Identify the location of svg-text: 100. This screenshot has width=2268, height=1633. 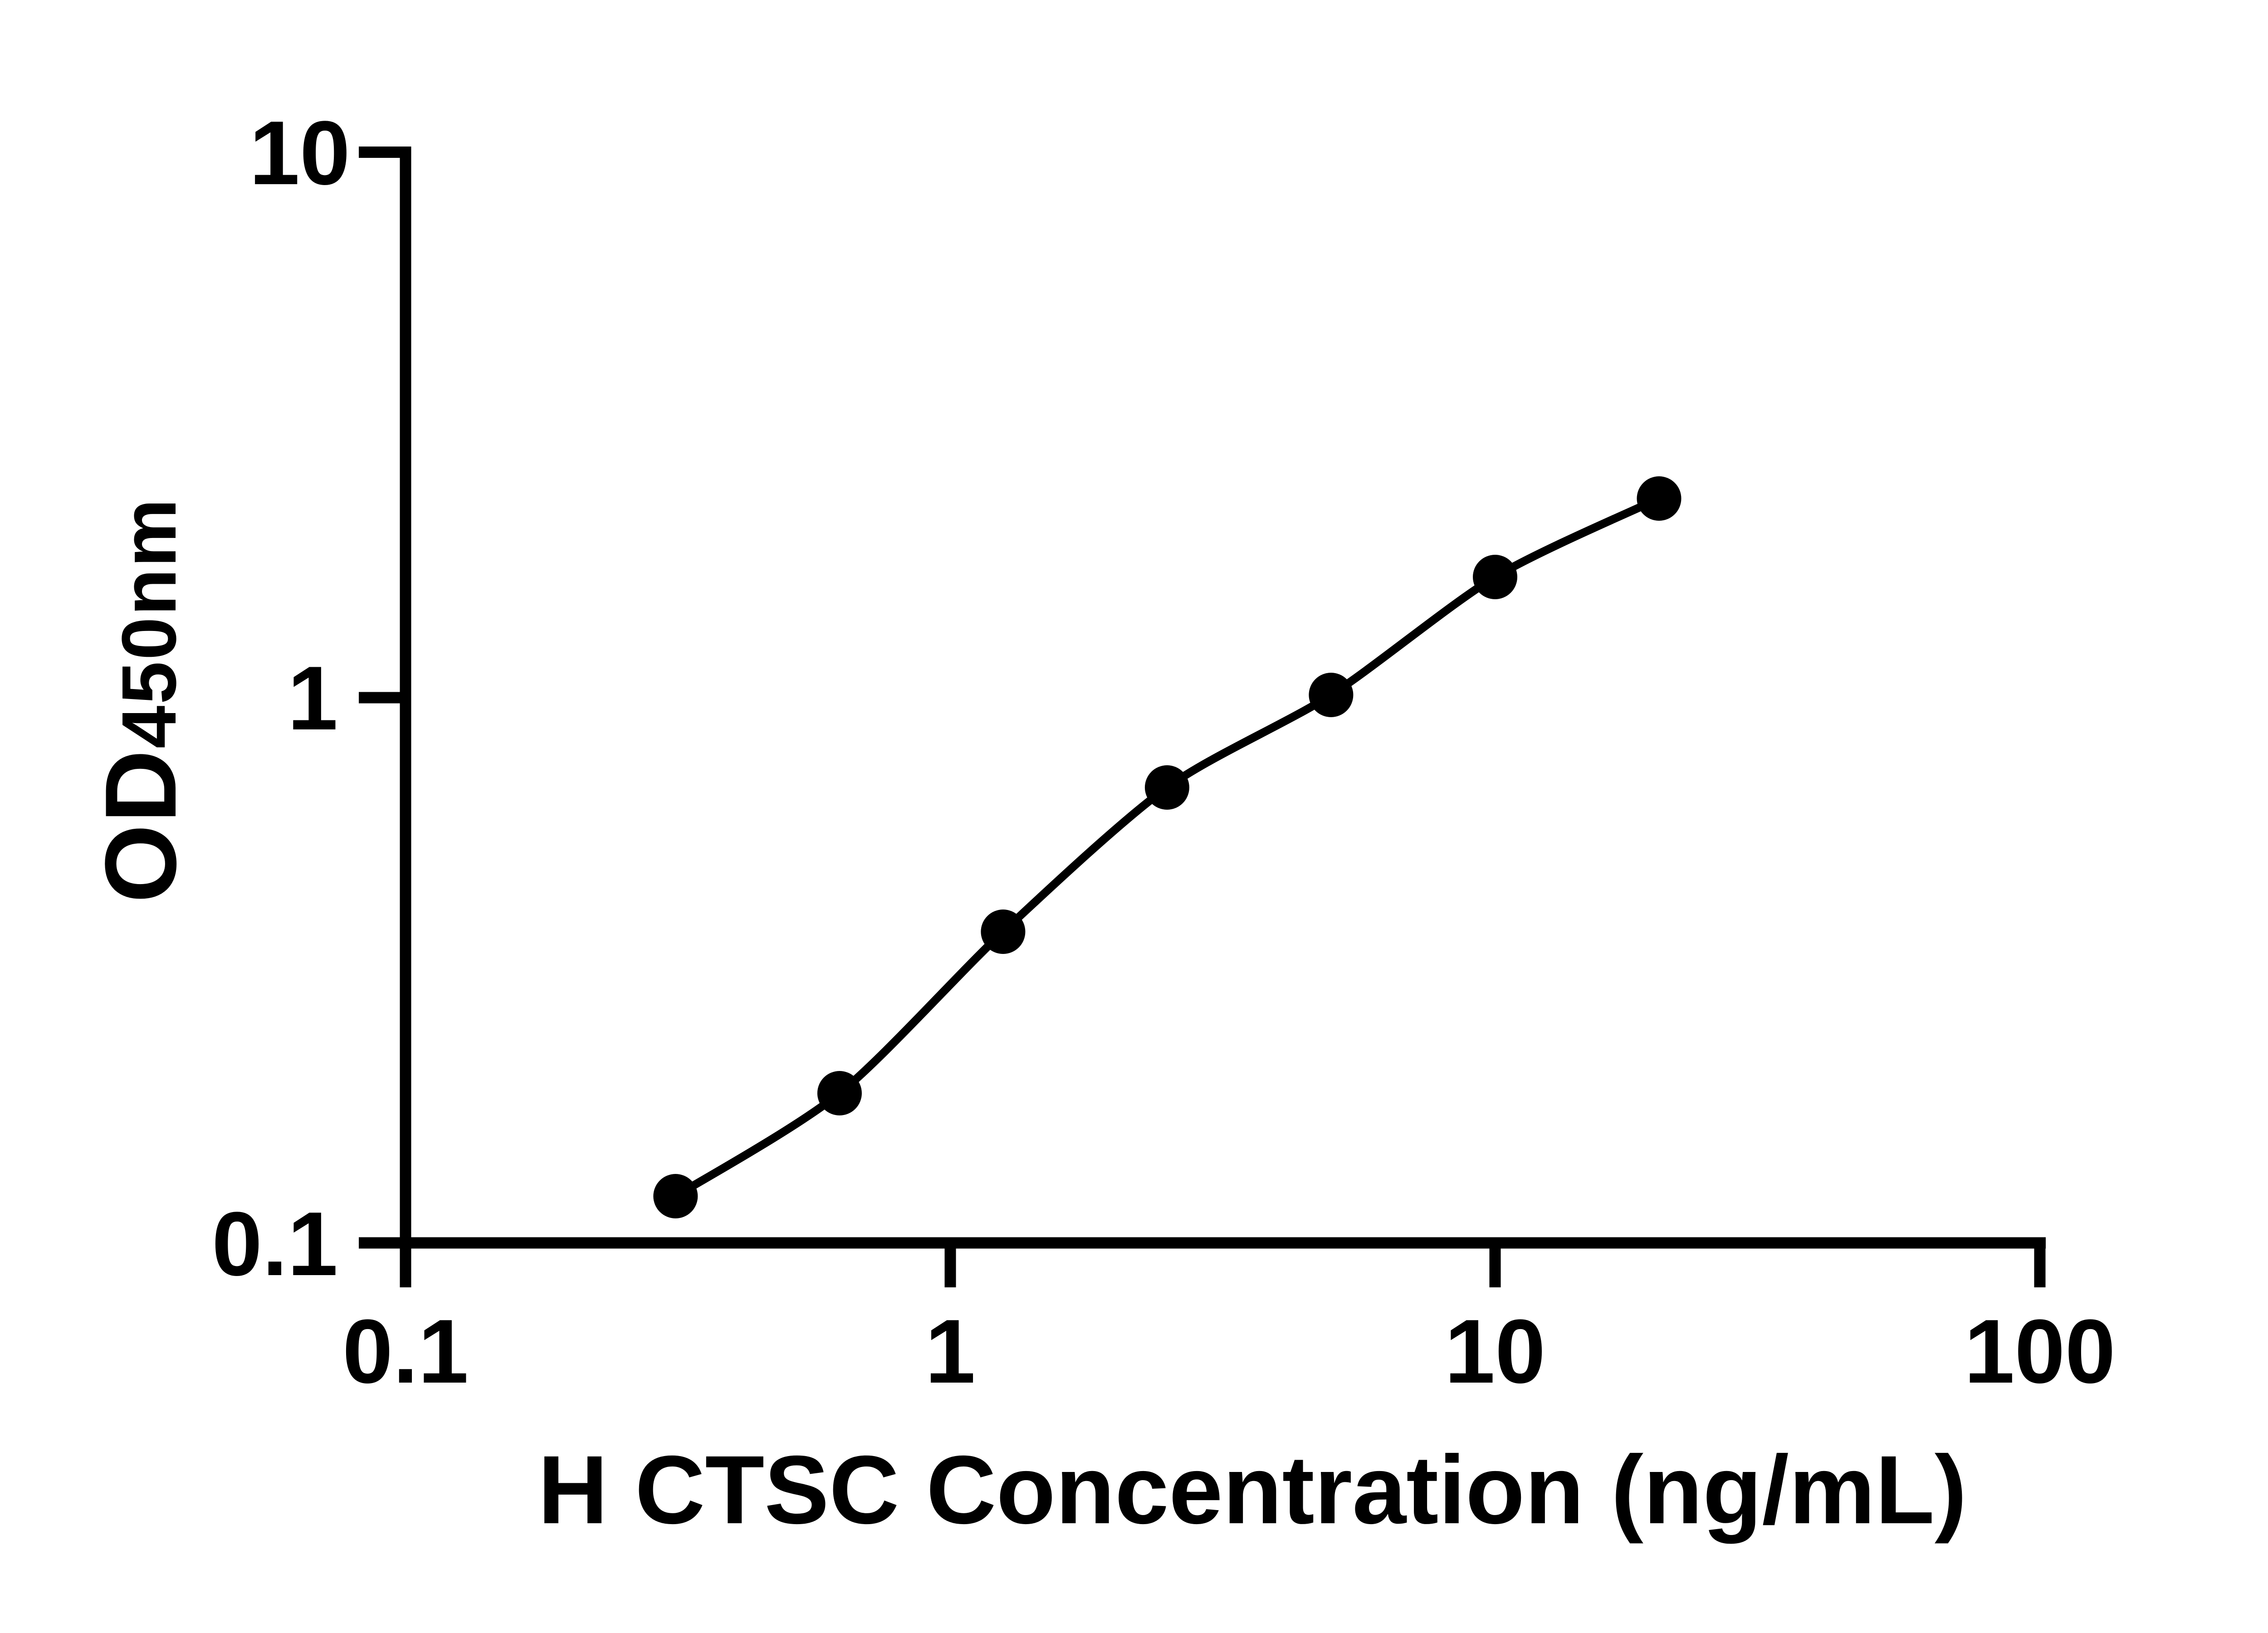
(2040, 1351).